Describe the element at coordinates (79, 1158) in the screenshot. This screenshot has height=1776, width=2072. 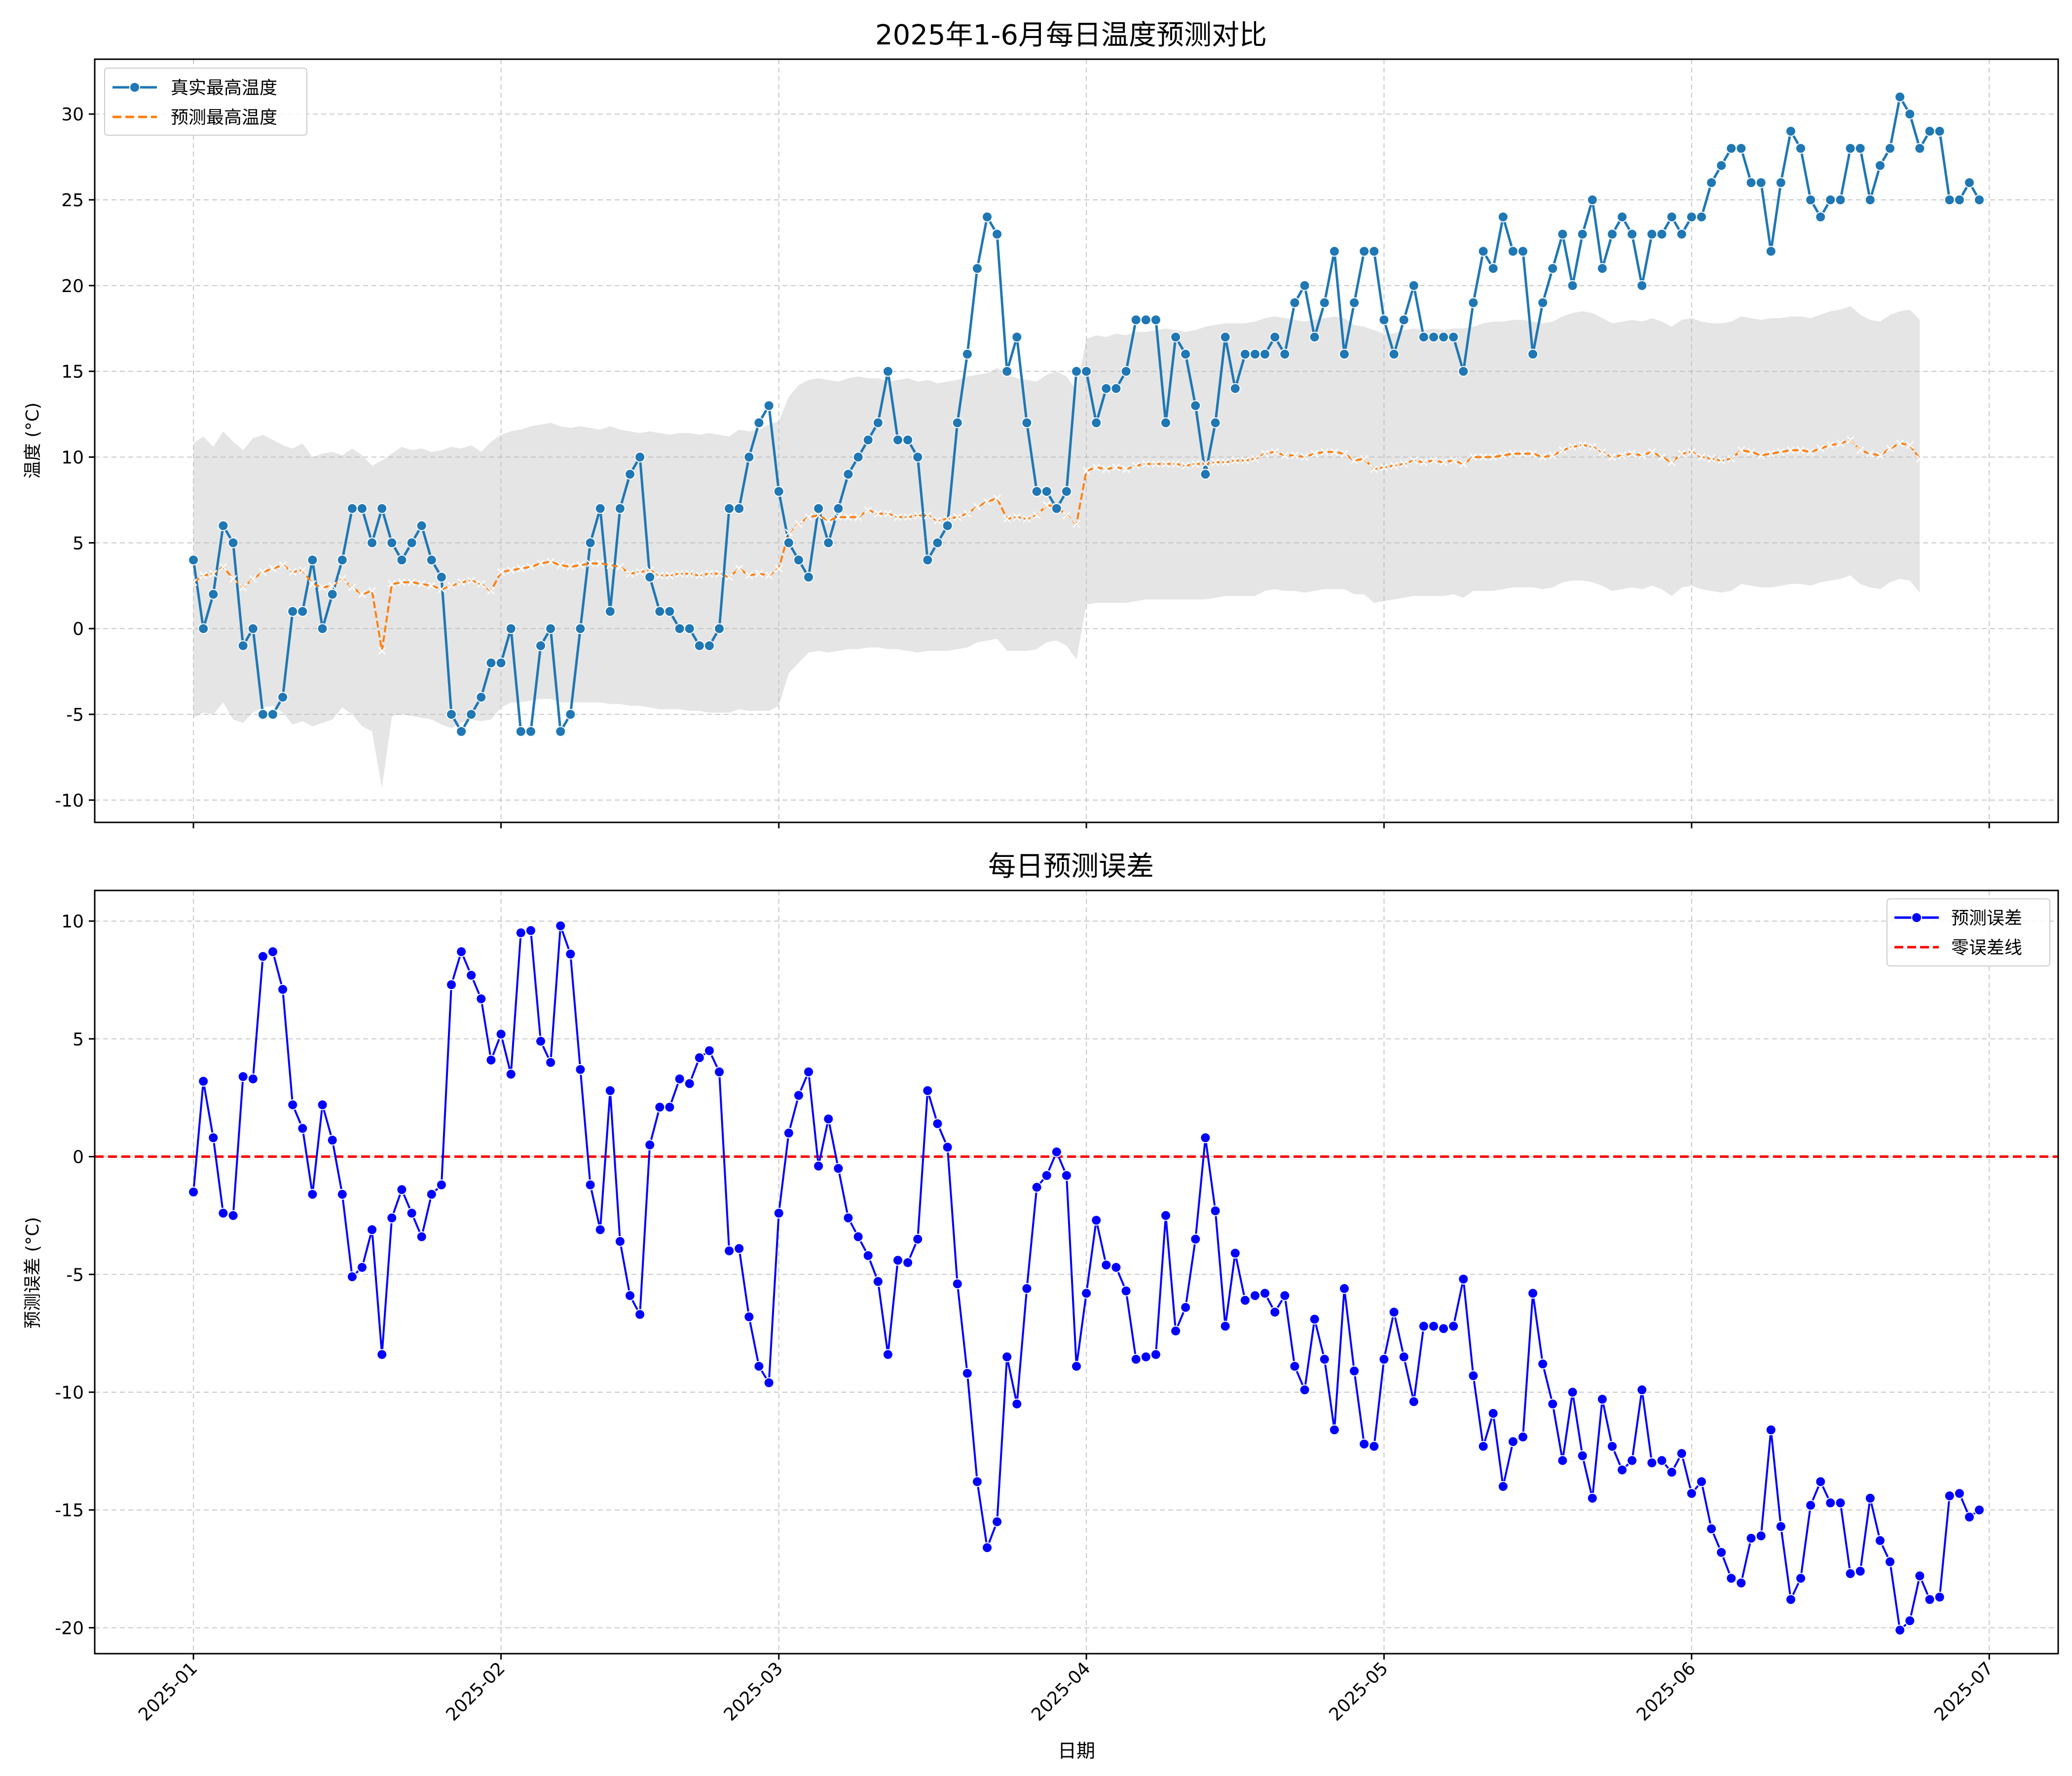
I see `error-y-tick-label: 0` at that location.